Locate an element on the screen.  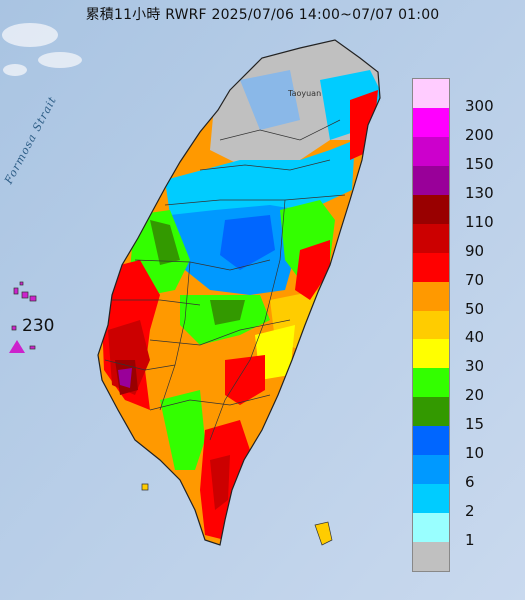
city-label: Taoyuan is located at coordinates (305, 93).